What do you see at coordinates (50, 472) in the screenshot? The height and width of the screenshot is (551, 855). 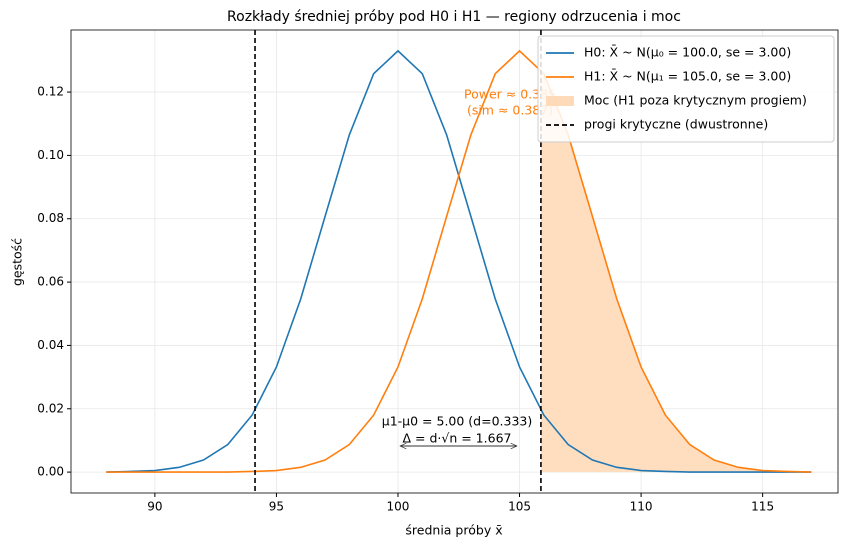 I see `y-tick-label: 0.00` at bounding box center [50, 472].